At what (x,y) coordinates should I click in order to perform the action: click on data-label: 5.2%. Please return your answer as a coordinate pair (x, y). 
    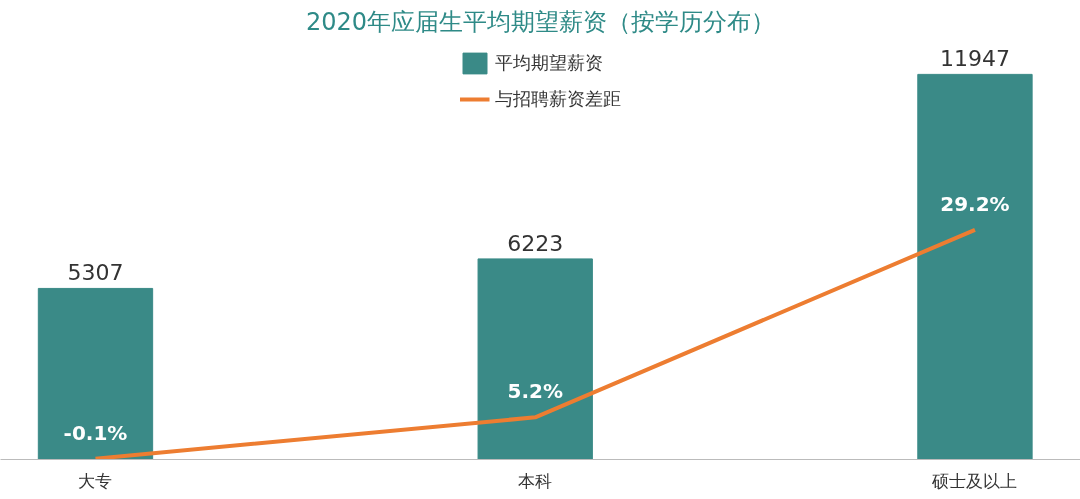
    Looking at the image, I should click on (535, 391).